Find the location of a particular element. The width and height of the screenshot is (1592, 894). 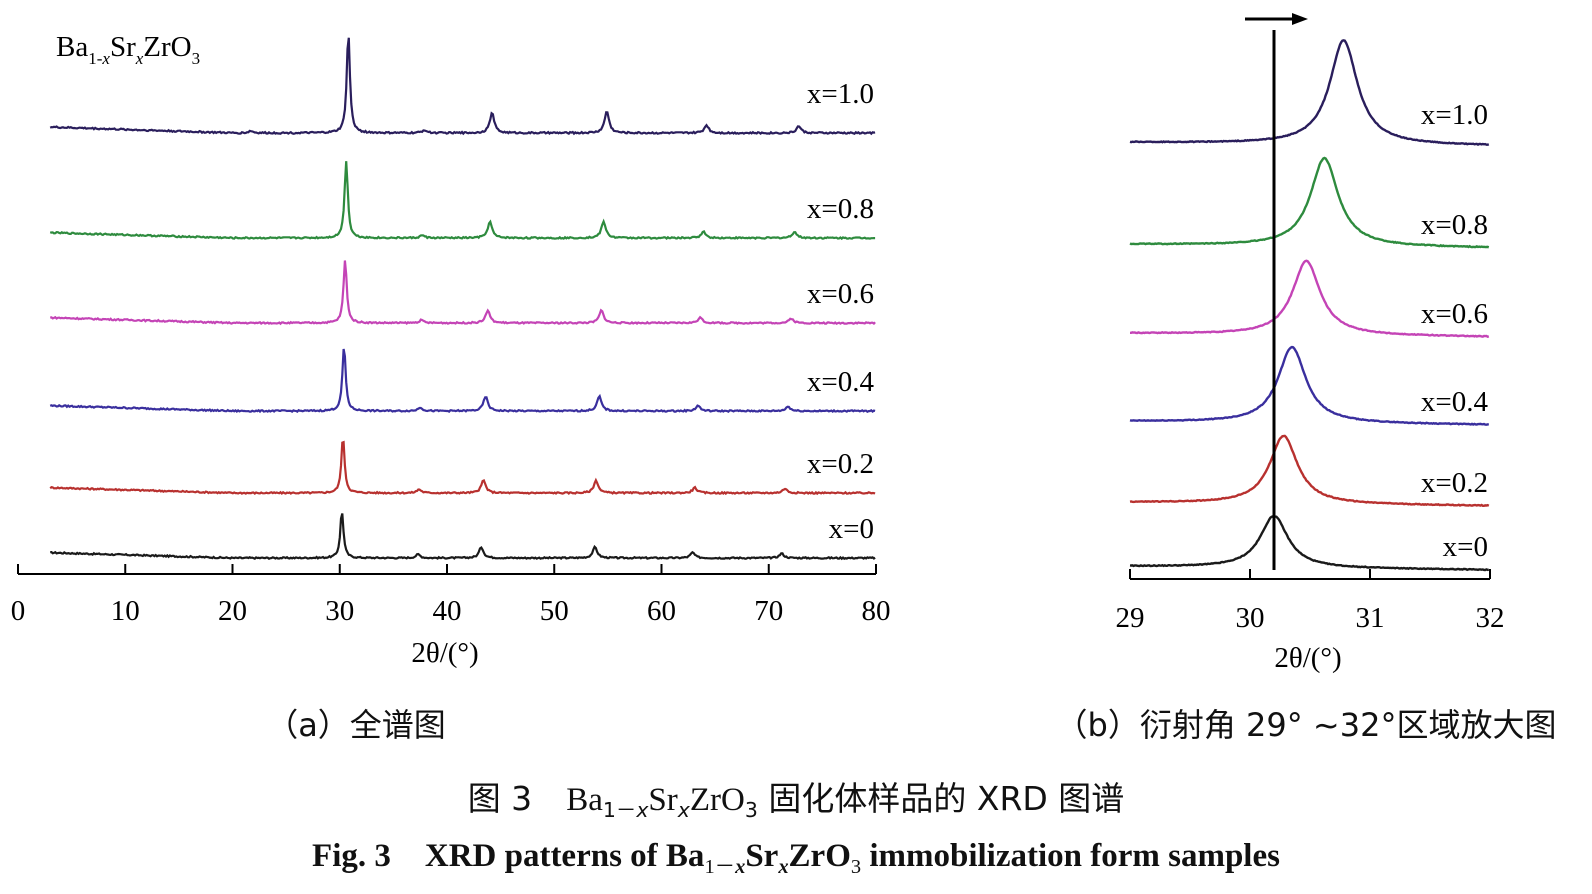

compound-sr: Sr is located at coordinates (123, 47).